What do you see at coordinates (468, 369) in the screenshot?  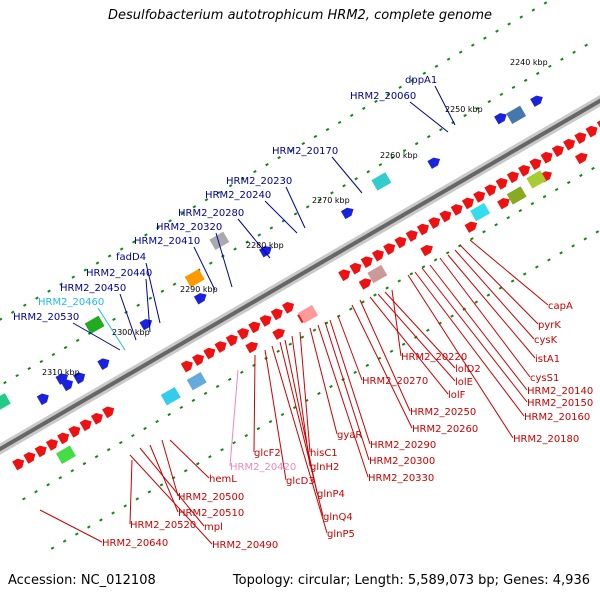 I see `gene-label: lolD2` at bounding box center [468, 369].